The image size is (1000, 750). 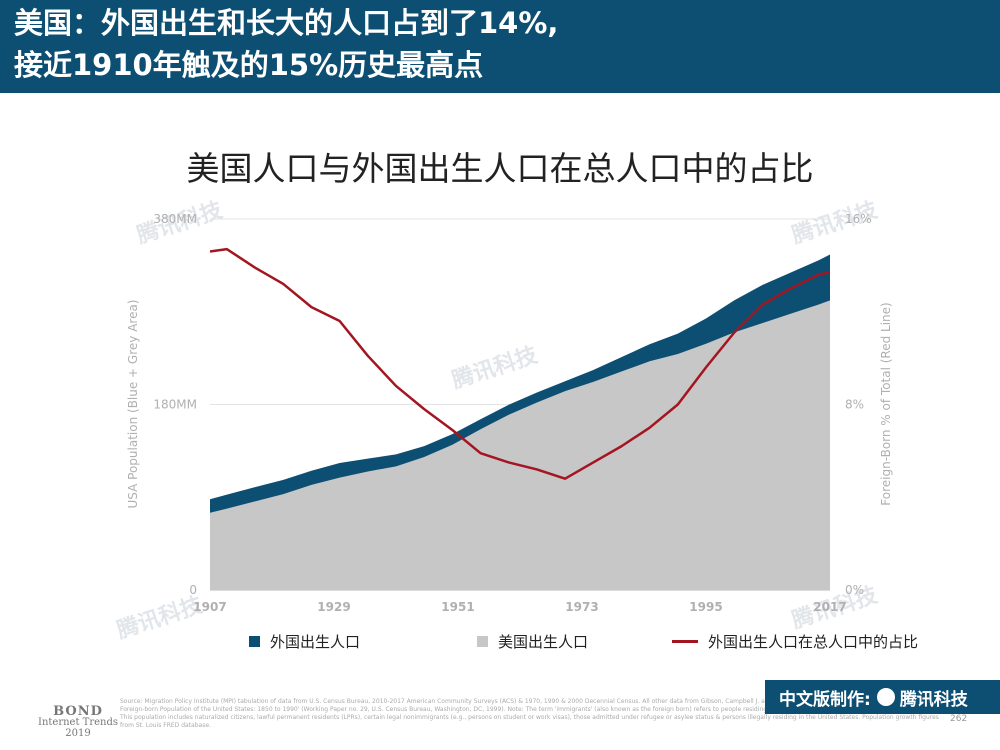 What do you see at coordinates (685, 641) in the screenshot?
I see `legend-line` at bounding box center [685, 641].